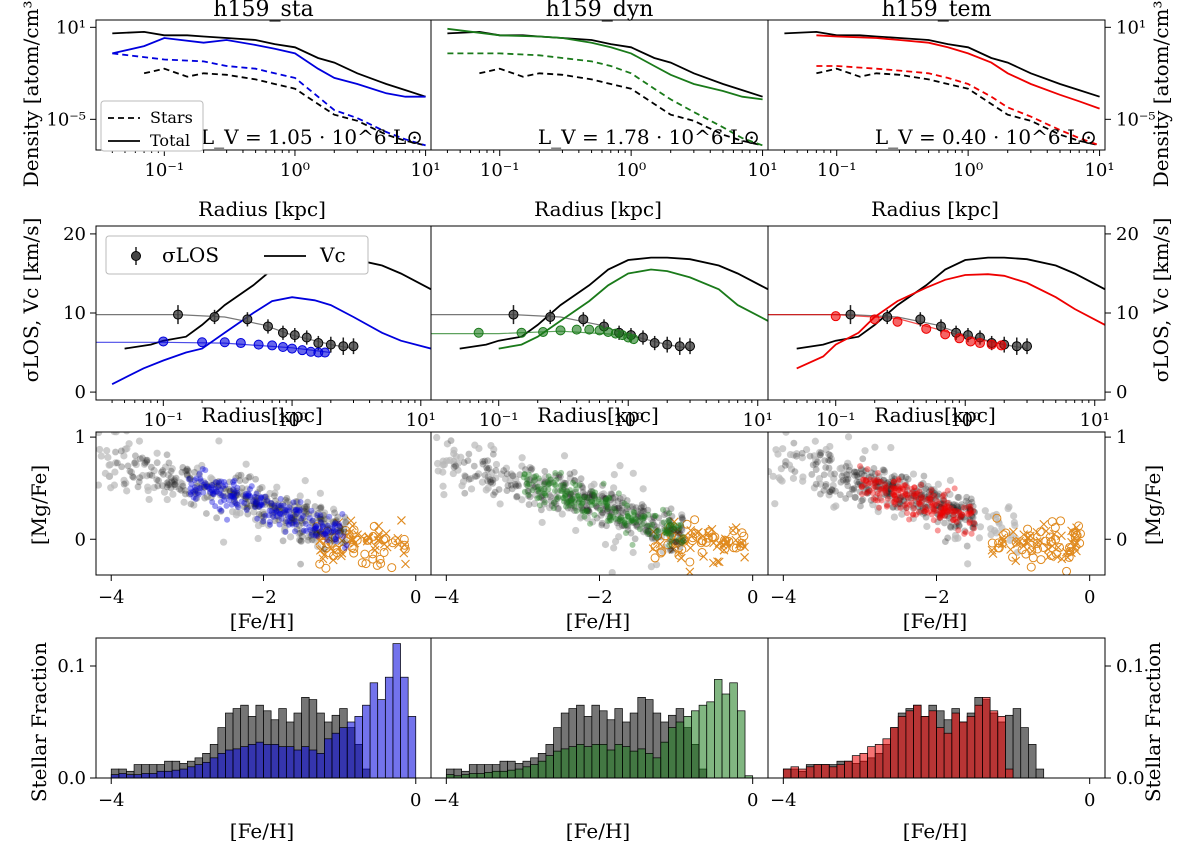 Image resolution: width=1200 pixels, height=845 pixels. I want to click on legend-sigma-label: σLOS, so click(190, 255).